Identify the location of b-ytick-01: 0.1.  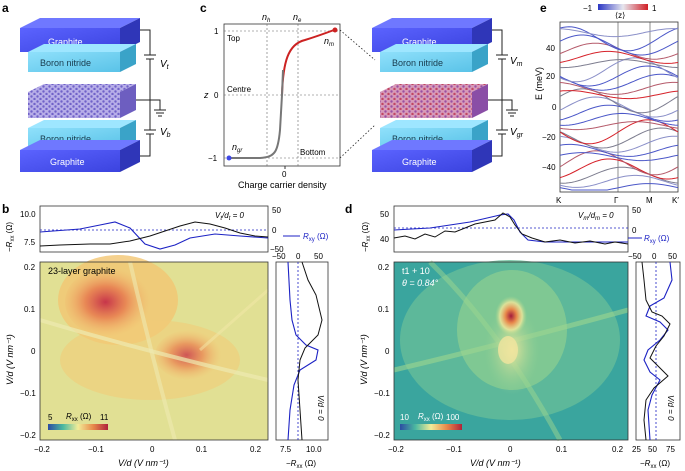
(30, 309).